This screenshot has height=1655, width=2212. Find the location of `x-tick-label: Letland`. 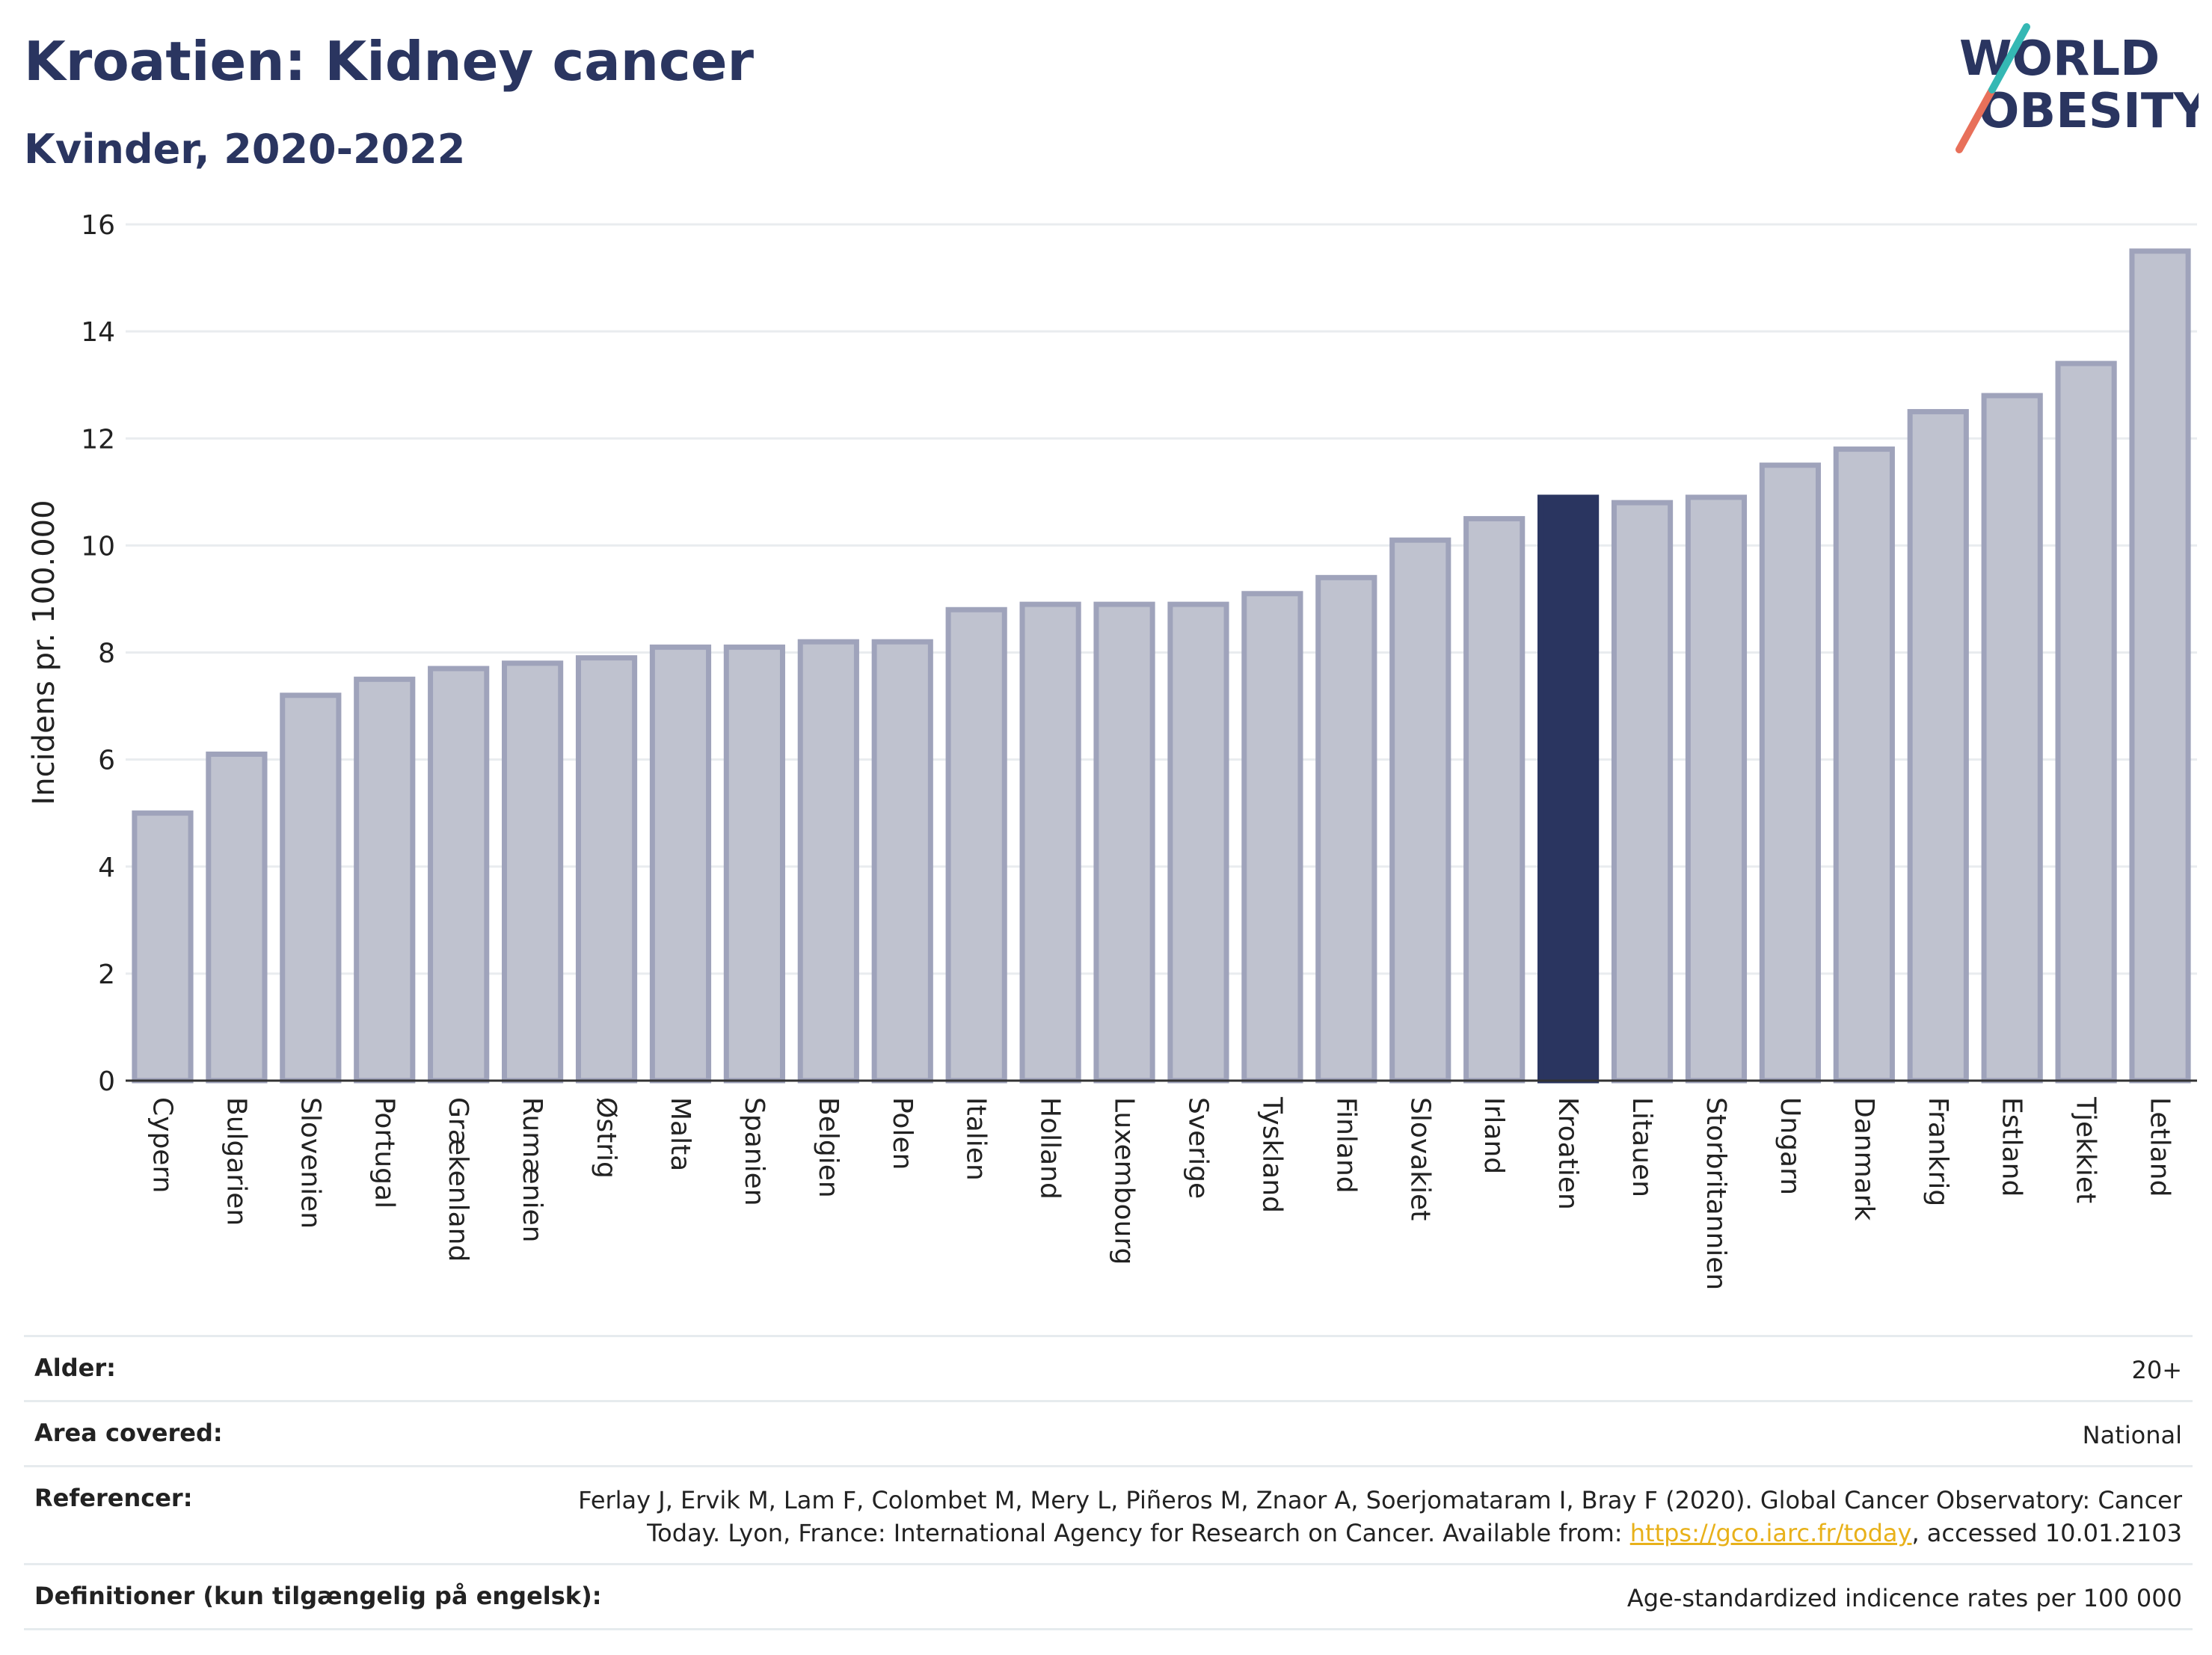

x-tick-label: Letland is located at coordinates (2160, 1147).